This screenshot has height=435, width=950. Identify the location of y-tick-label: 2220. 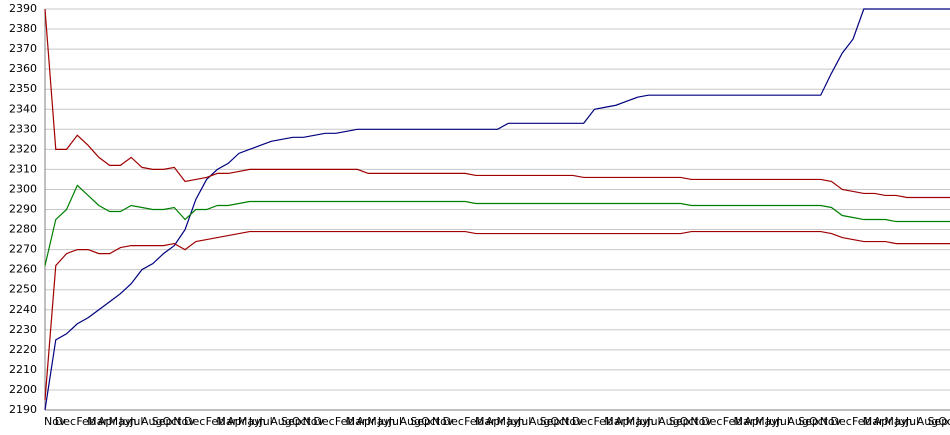
(23, 349).